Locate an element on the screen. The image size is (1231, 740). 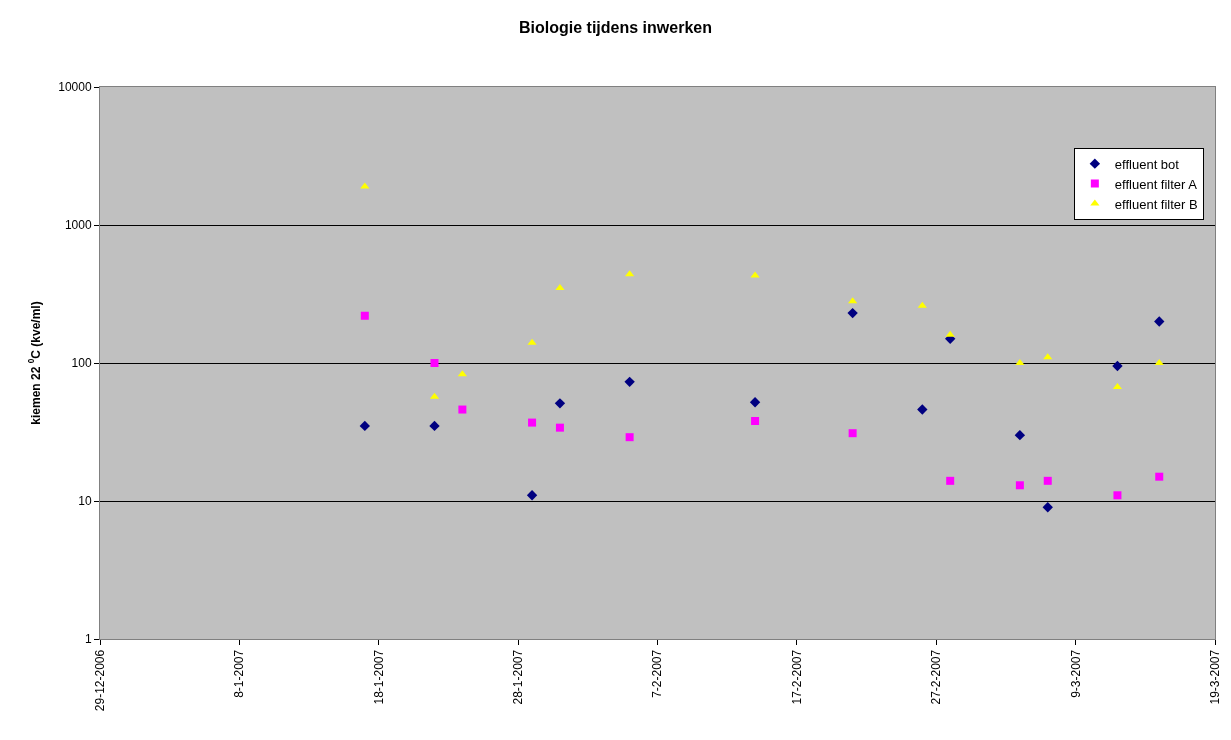
x-tick-label: 19-3-2007 is located at coordinates (1214, 677).